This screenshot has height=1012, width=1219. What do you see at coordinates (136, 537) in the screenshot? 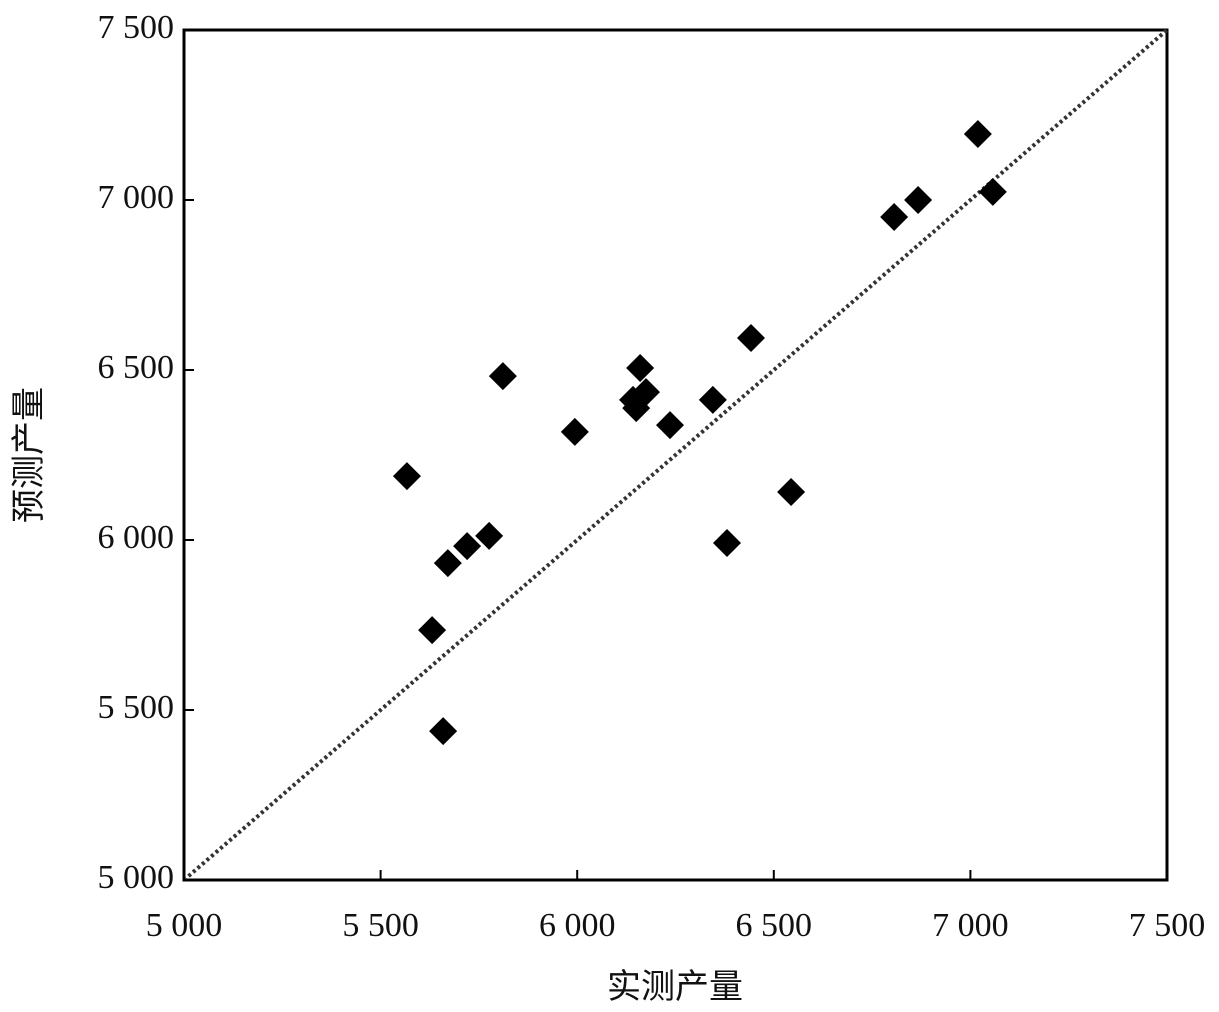
I see `y-tick-label: 6 000` at bounding box center [136, 537].